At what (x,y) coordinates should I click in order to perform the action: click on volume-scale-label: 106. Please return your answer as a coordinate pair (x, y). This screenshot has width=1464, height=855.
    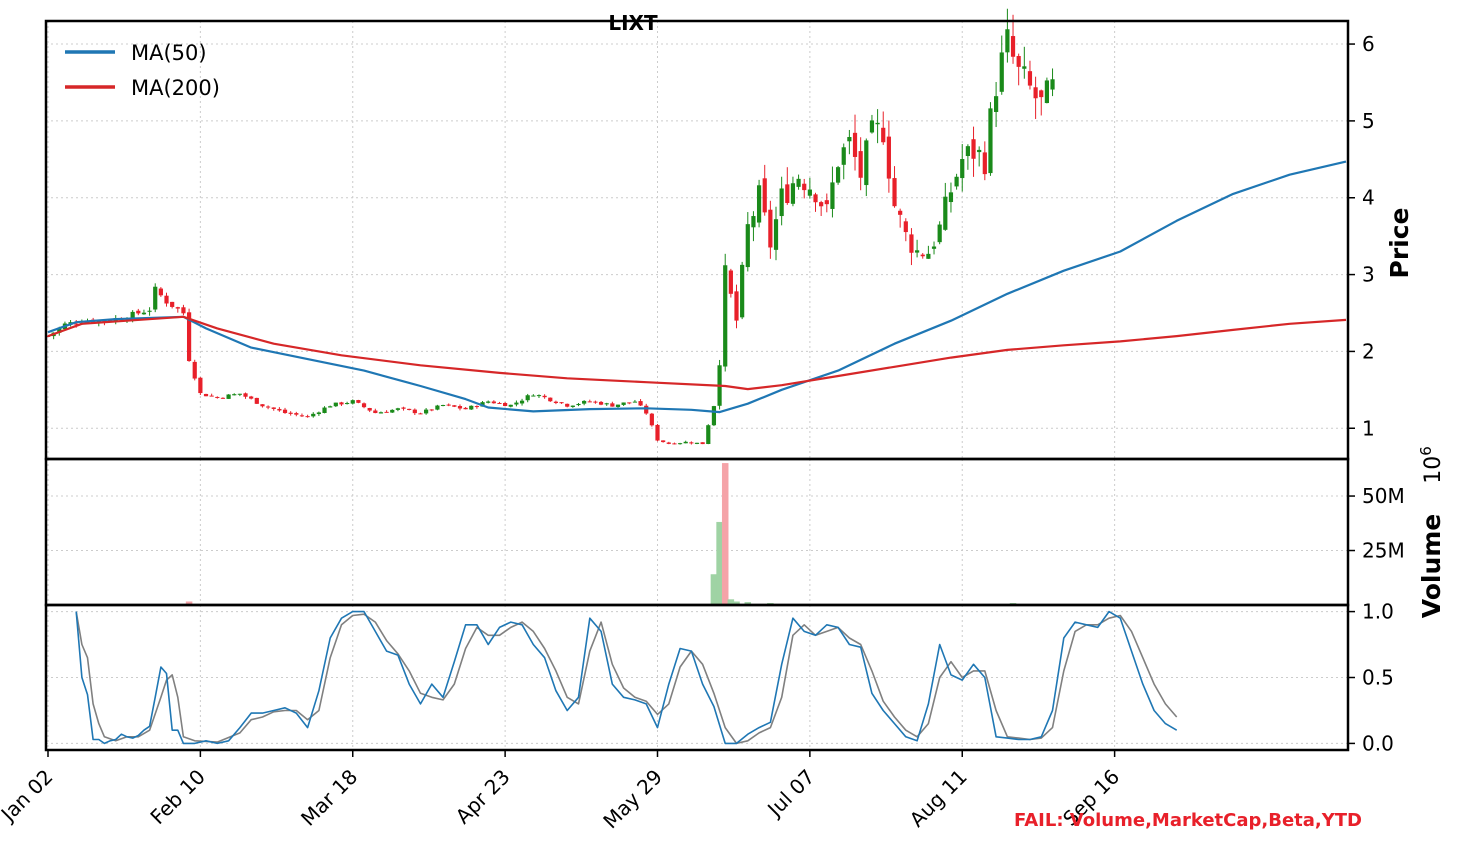
    Looking at the image, I should click on (1431, 465).